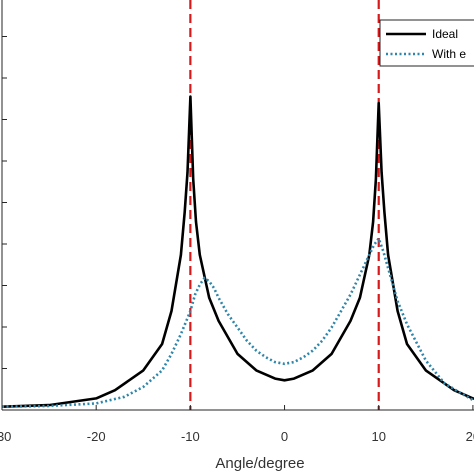  Describe the element at coordinates (378, 436) in the screenshot. I see `x-tick-label: 10` at that location.